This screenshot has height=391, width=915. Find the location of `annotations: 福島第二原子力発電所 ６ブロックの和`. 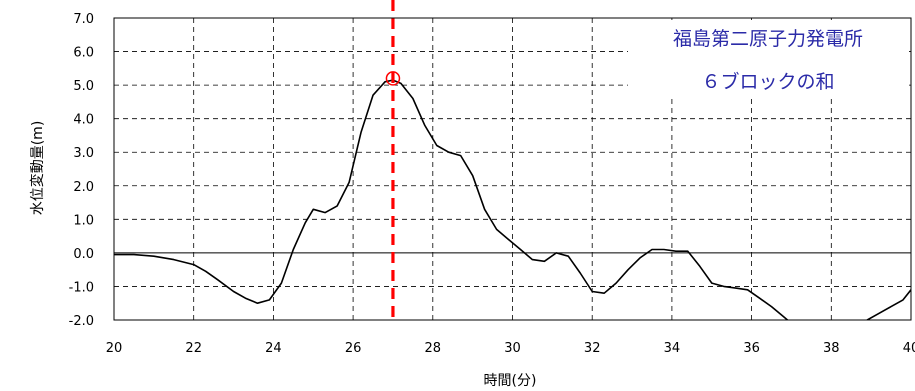

annotations: 福島第二原子力発電所 ６ブロックの和 is located at coordinates (768, 59).